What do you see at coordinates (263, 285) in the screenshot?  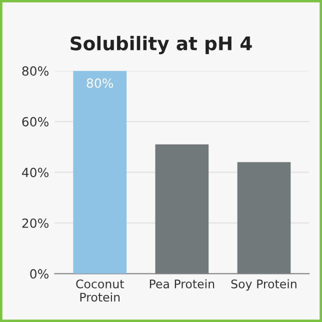 I see `x-tick-label: Soy Protein` at bounding box center [263, 285].